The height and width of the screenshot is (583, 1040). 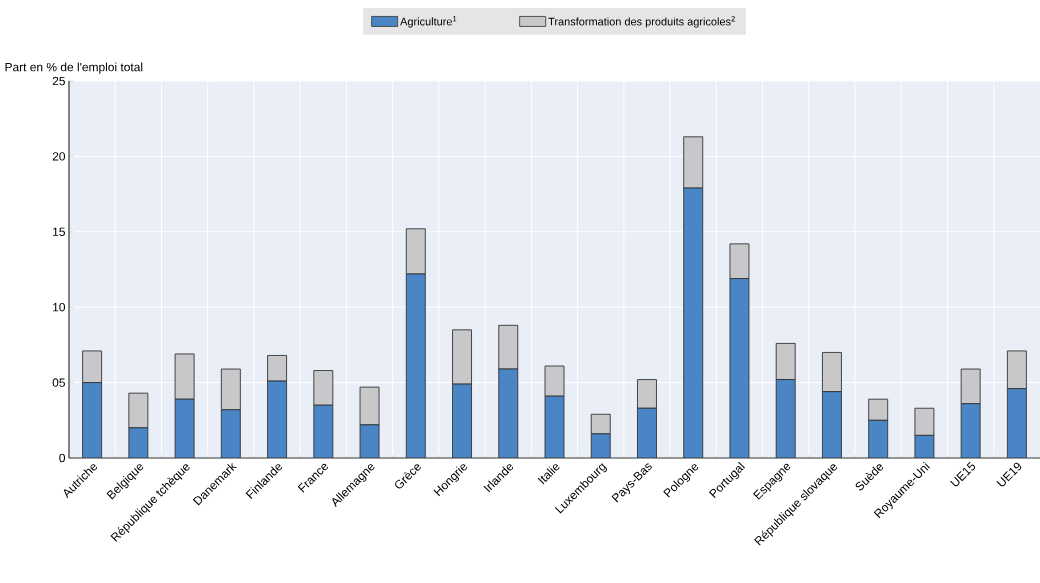 I want to click on legend-label: Transformation des produits agricoles$^{2}$, so click(x=641, y=22).